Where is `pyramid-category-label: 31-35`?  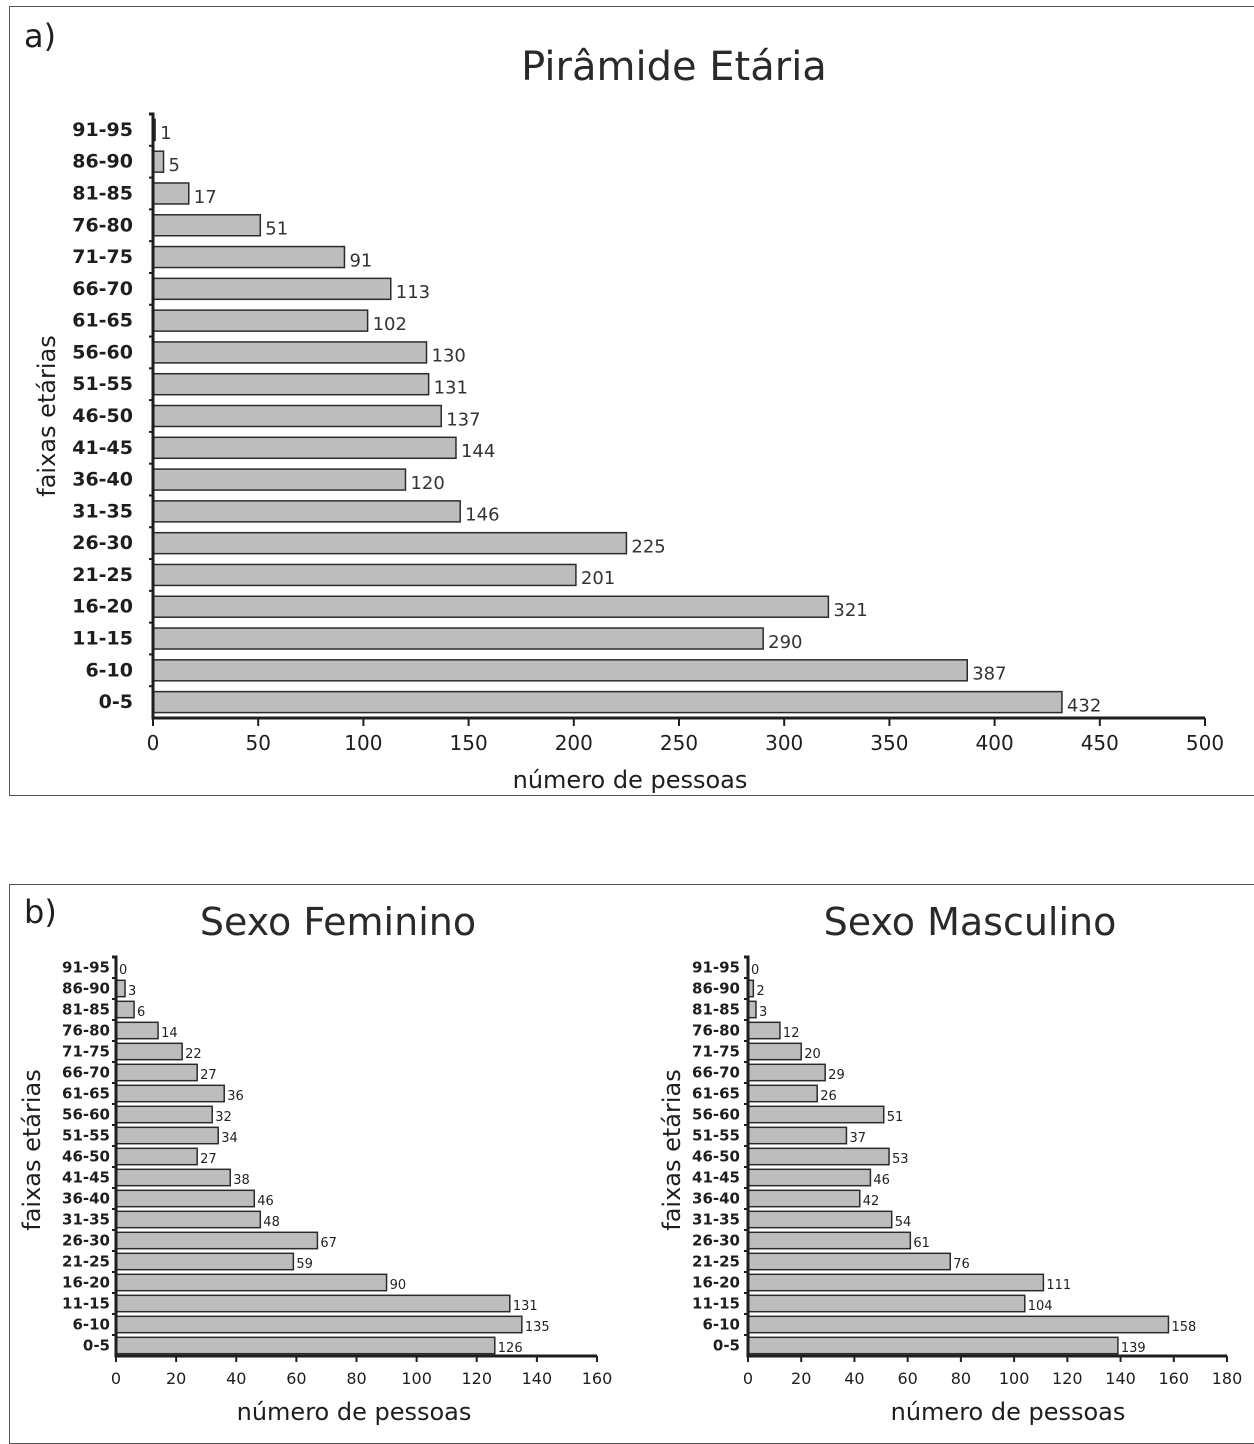
pyramid-category-label: 31-35 is located at coordinates (102, 511).